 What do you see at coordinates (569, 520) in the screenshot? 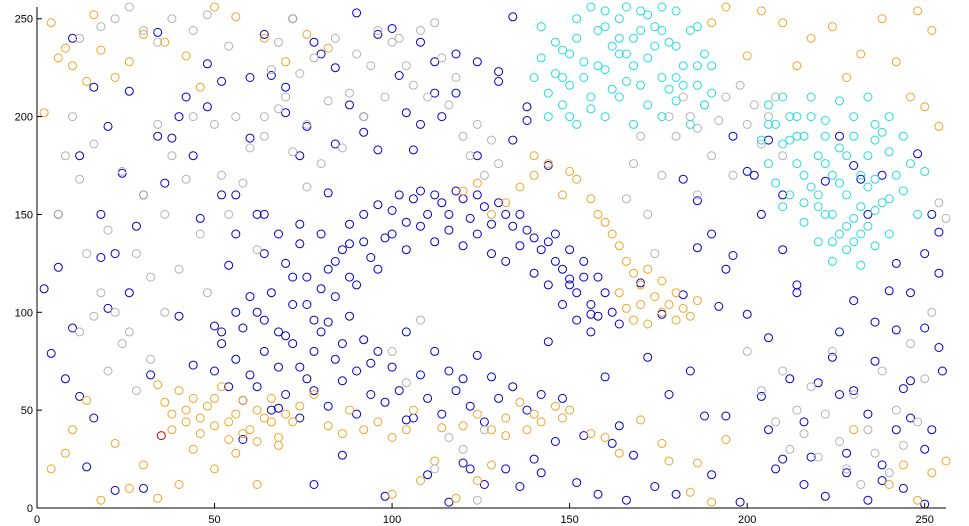
I see `x-tick-label: 150` at bounding box center [569, 520].